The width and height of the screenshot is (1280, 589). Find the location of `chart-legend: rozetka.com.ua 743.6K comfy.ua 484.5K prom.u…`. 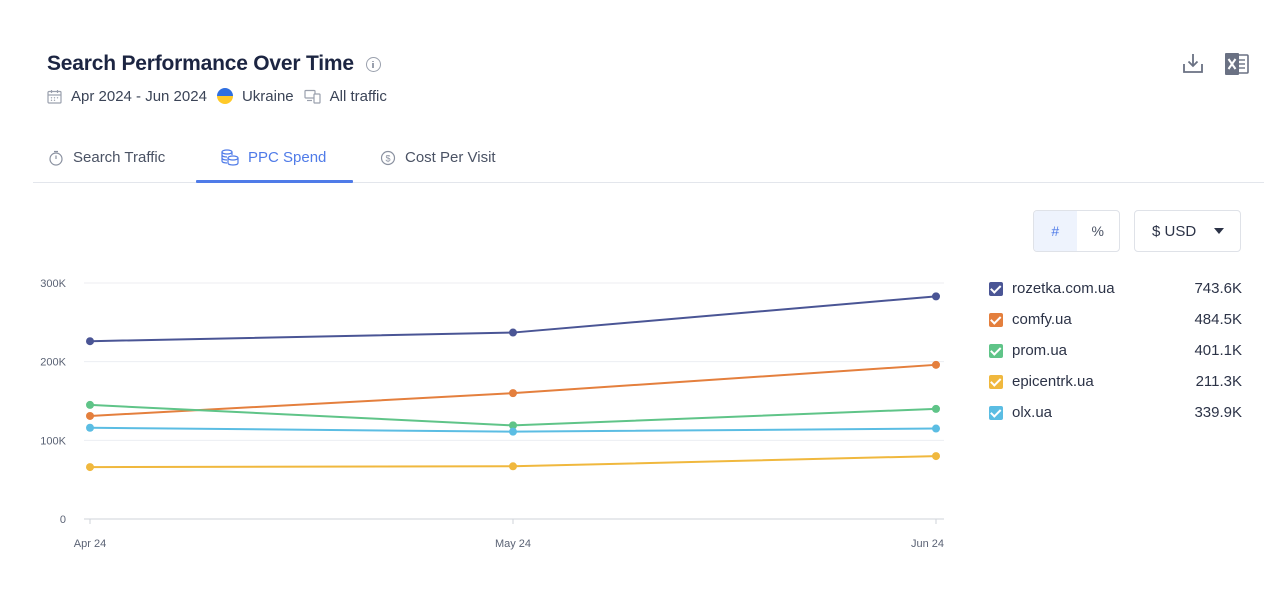

chart-legend: rozetka.com.ua 743.6K comfy.ua 484.5K prom.u… is located at coordinates (1115, 350).